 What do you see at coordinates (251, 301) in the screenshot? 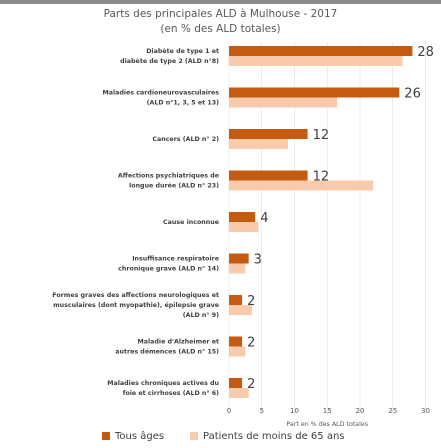
I see `data-label-6: 2` at bounding box center [251, 301].